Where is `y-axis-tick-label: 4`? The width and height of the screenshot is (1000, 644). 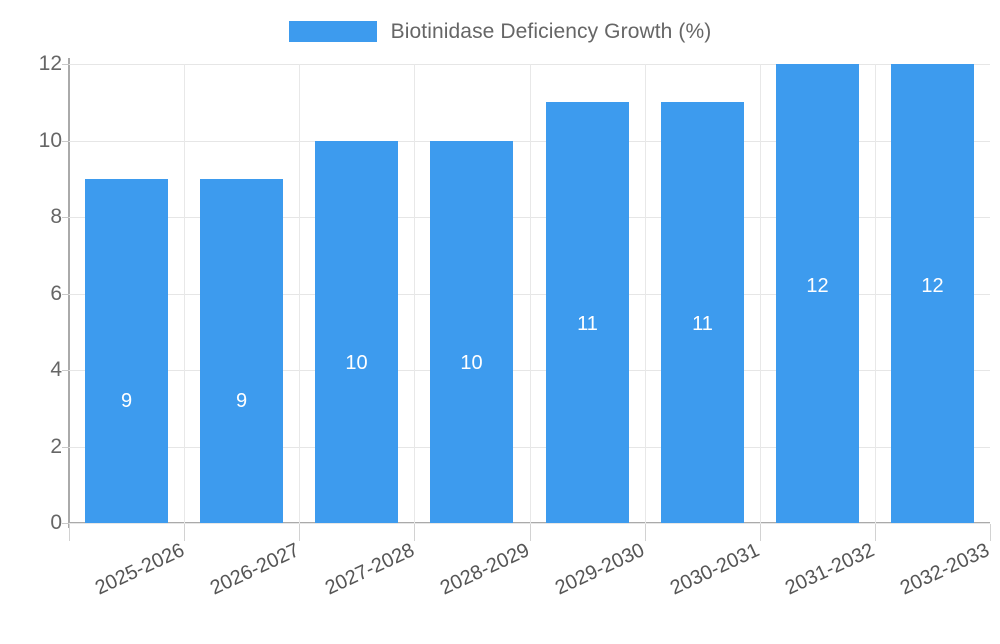 y-axis-tick-label: 4 is located at coordinates (56, 369).